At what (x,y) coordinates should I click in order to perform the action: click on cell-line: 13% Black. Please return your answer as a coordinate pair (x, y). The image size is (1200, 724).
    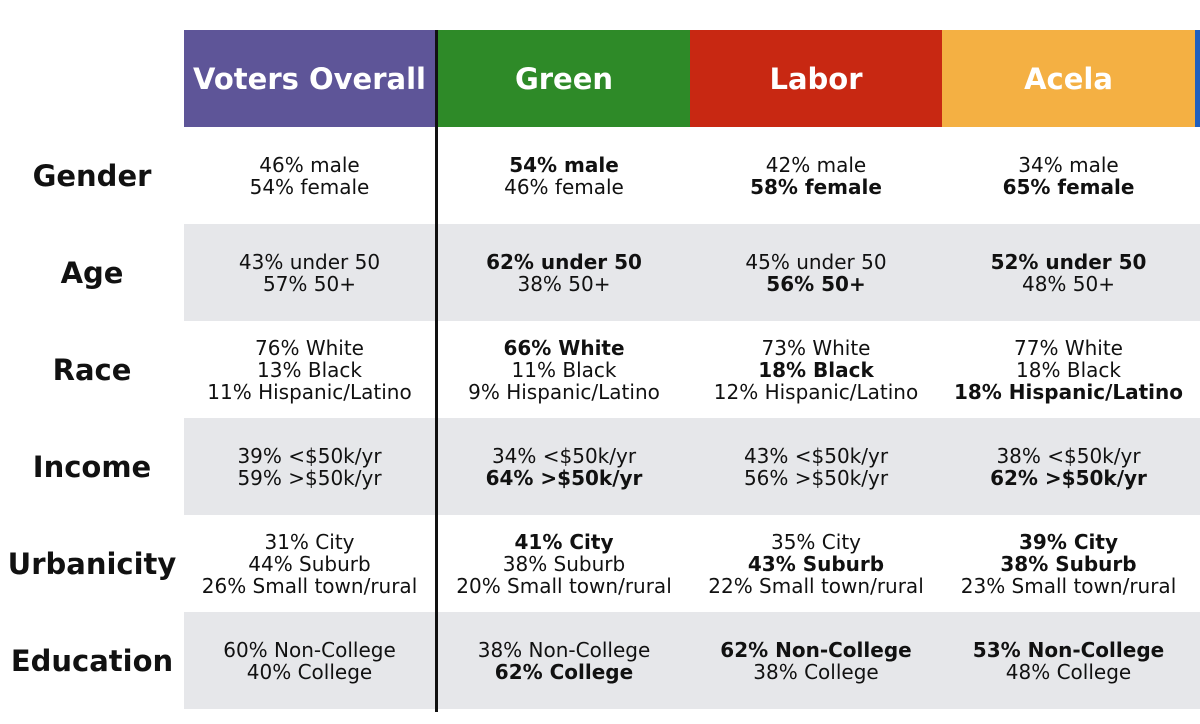
    Looking at the image, I should click on (309, 369).